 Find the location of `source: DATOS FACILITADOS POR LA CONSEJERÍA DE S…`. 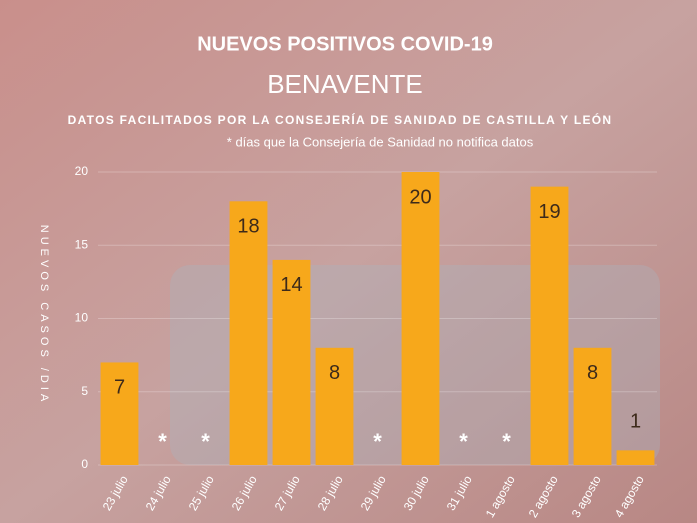

source: DATOS FACILITADOS POR LA CONSEJERÍA DE S… is located at coordinates (340, 119).